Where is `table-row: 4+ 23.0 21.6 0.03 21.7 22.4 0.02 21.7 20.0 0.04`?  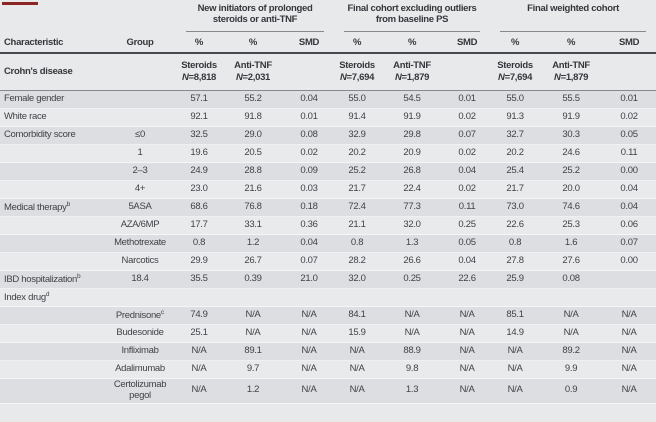
table-row: 4+ 23.0 21.6 0.03 21.7 22.4 0.02 21.7 20.0 0.04 is located at coordinates (328, 189).